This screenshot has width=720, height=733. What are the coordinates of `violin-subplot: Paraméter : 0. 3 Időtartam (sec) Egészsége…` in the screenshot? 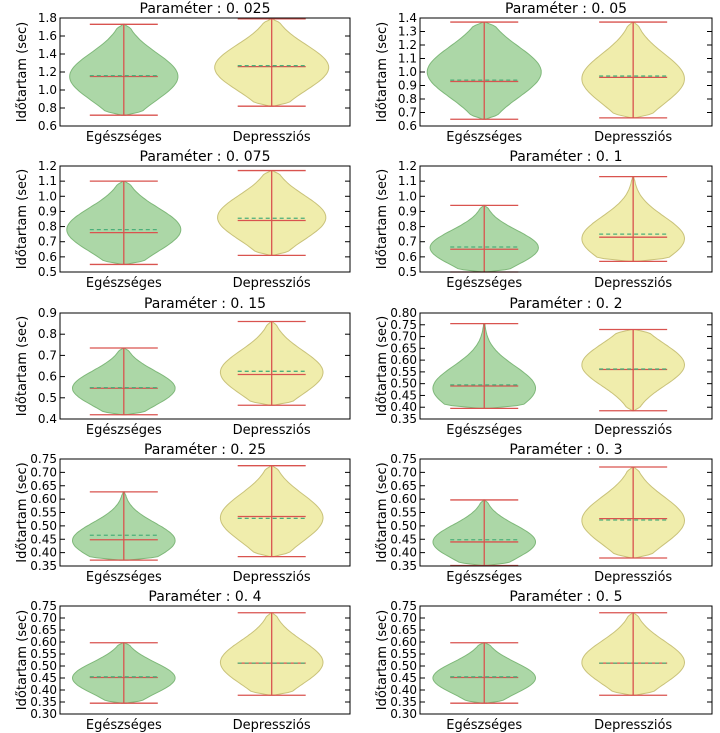 It's located at (544, 513).